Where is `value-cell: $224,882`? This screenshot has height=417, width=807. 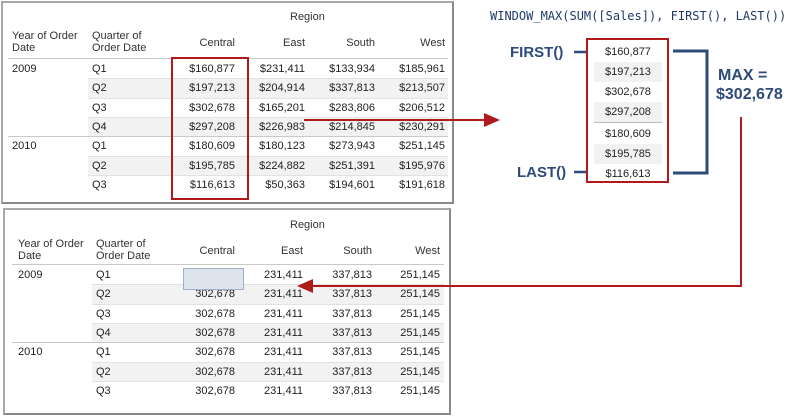 value-cell: $224,882 is located at coordinates (282, 165).